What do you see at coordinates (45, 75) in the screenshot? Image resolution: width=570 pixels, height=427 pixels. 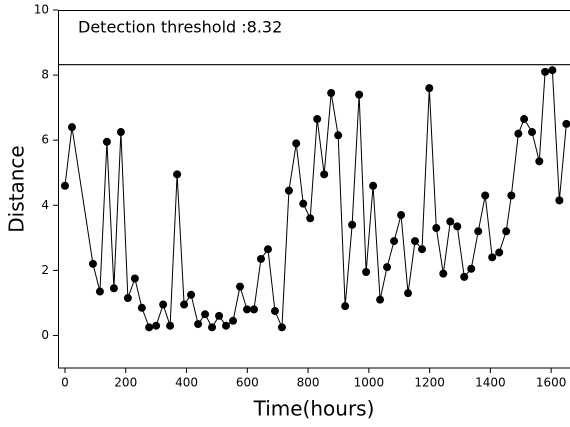 I see `y-tick-label: 8` at bounding box center [45, 75].